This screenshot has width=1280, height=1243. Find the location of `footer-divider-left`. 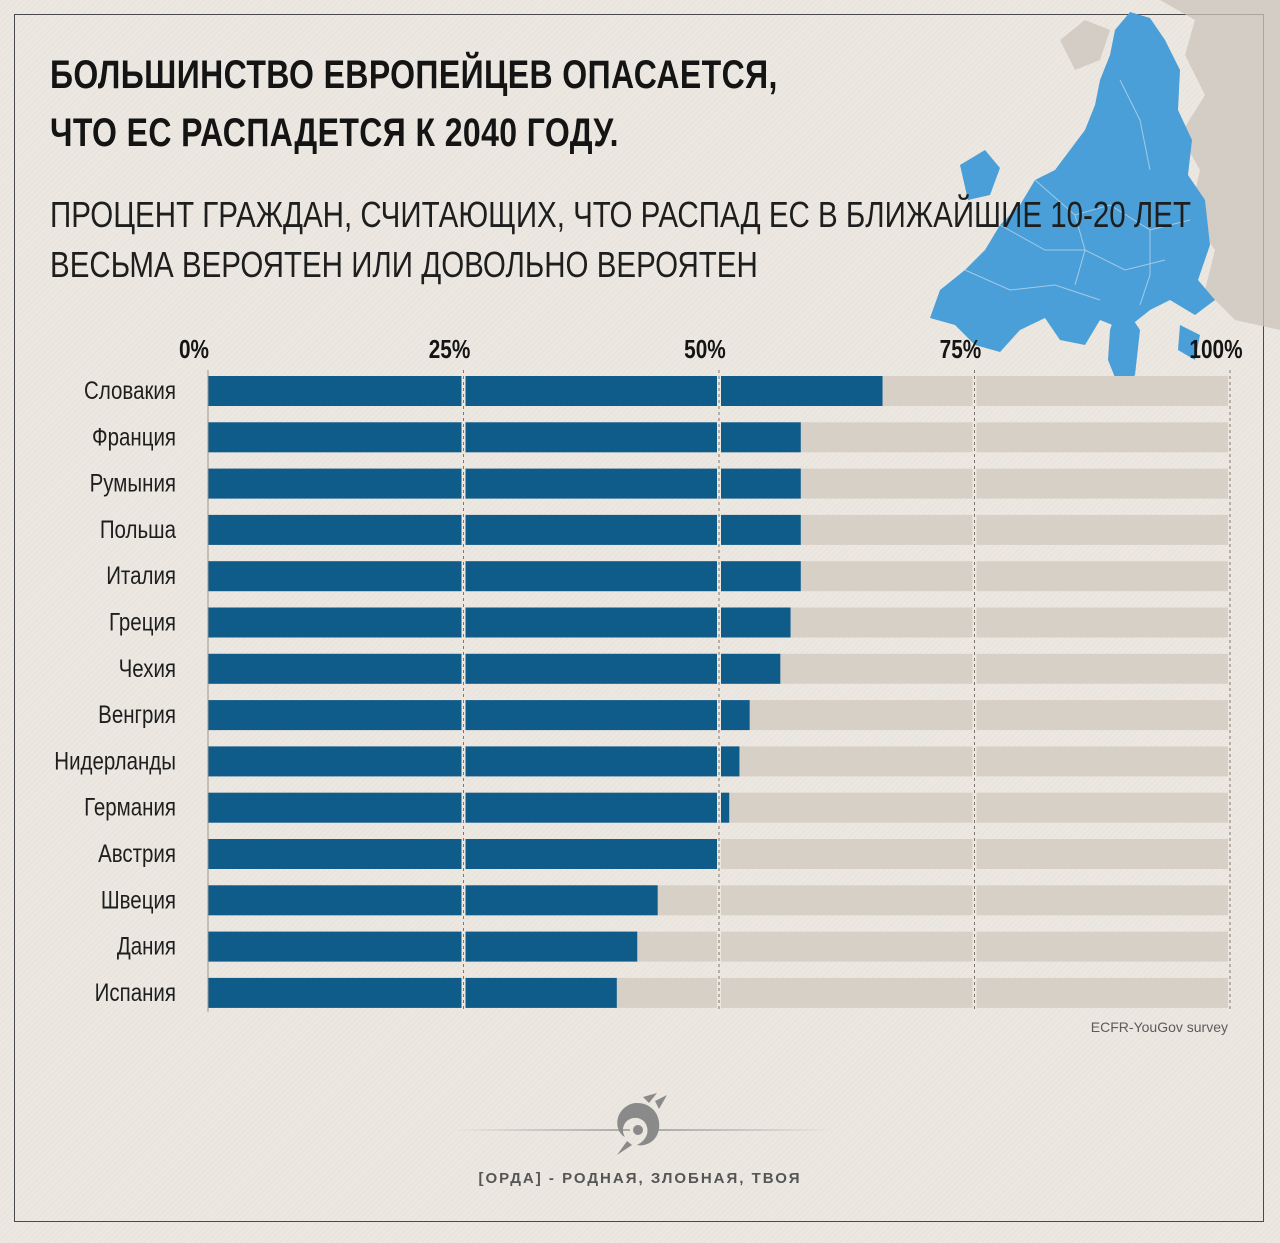

footer-divider-left is located at coordinates (540, 1130).